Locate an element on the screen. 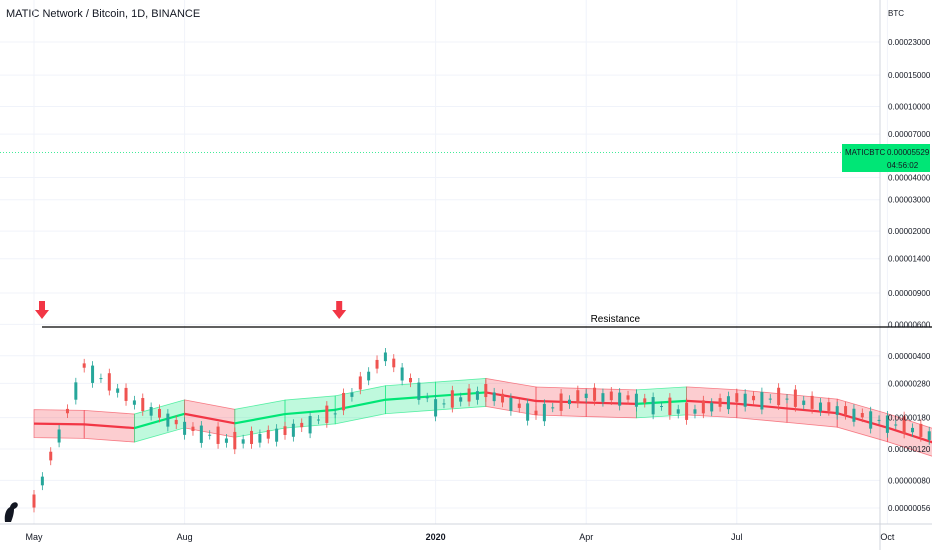 The height and width of the screenshot is (550, 932). price-tag: MATICBTC 0.00005529 04:56:02 is located at coordinates (886, 158).